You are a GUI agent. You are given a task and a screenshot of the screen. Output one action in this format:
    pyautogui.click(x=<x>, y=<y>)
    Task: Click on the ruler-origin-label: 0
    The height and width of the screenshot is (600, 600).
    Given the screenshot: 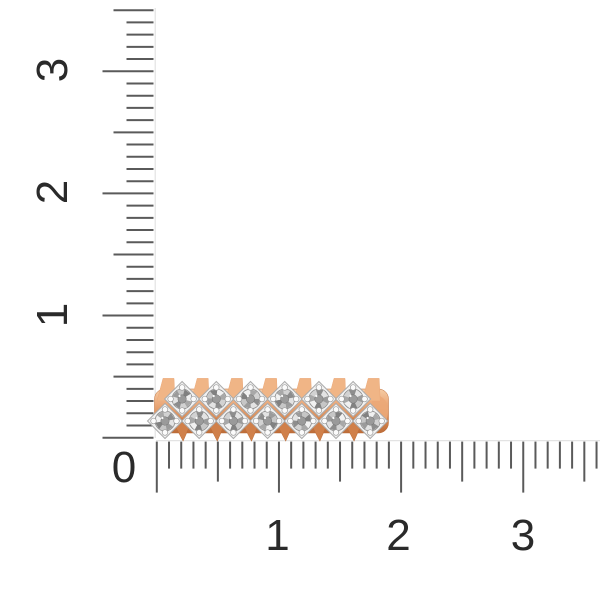 What is the action you would take?
    pyautogui.click(x=124, y=467)
    